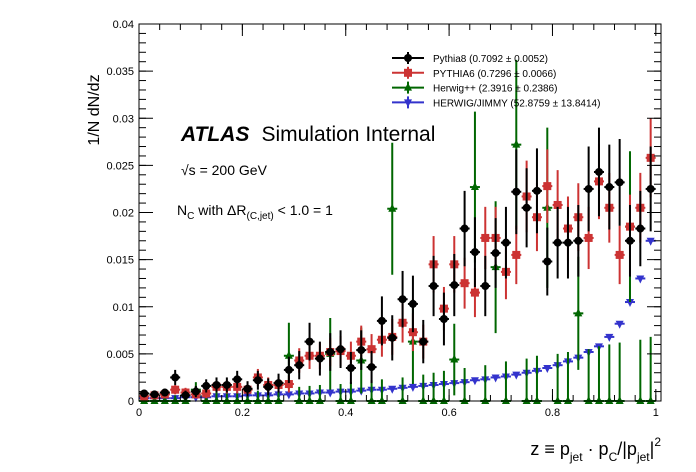 The width and height of the screenshot is (696, 472). Describe the element at coordinates (123, 308) in the screenshot. I see `y-tick-label: 0.01` at that location.